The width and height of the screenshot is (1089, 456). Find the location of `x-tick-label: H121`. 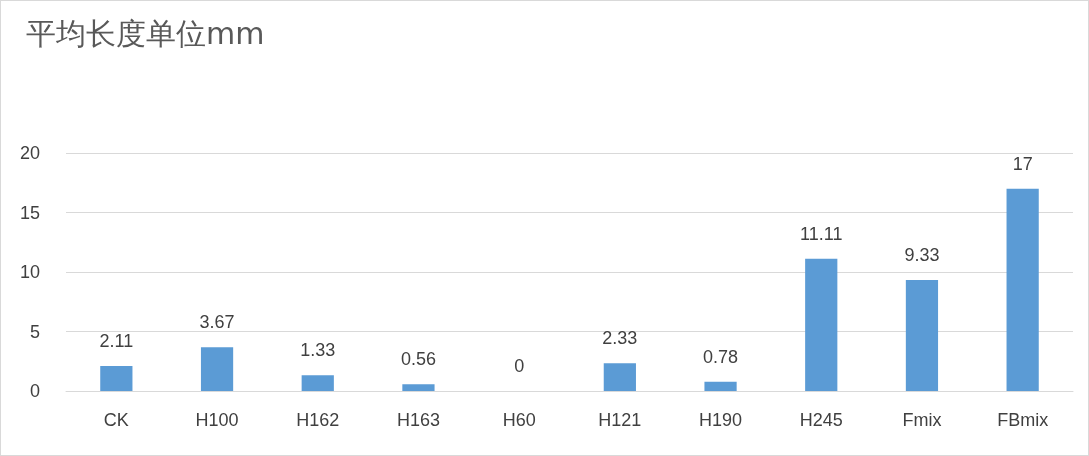

x-tick-label: H121 is located at coordinates (620, 420).